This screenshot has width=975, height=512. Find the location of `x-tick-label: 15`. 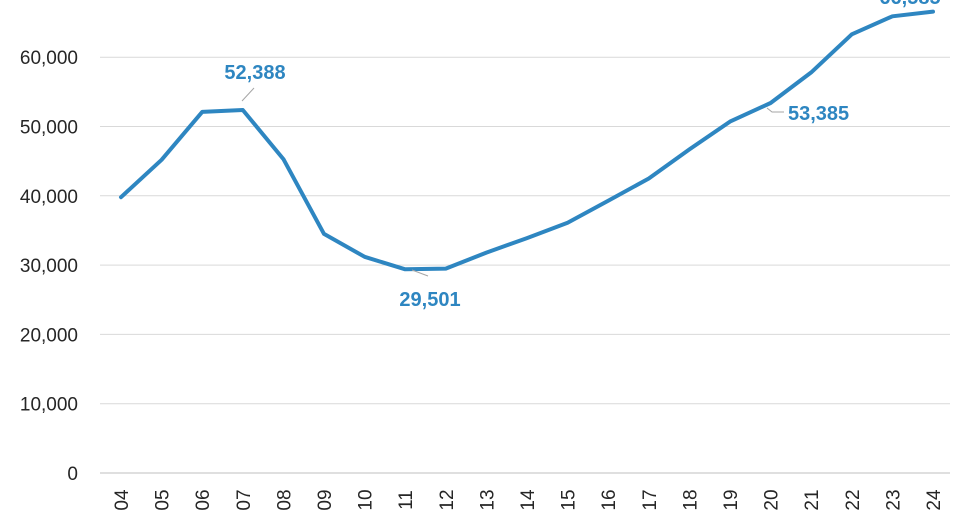

x-tick-label: 15 is located at coordinates (569, 499).